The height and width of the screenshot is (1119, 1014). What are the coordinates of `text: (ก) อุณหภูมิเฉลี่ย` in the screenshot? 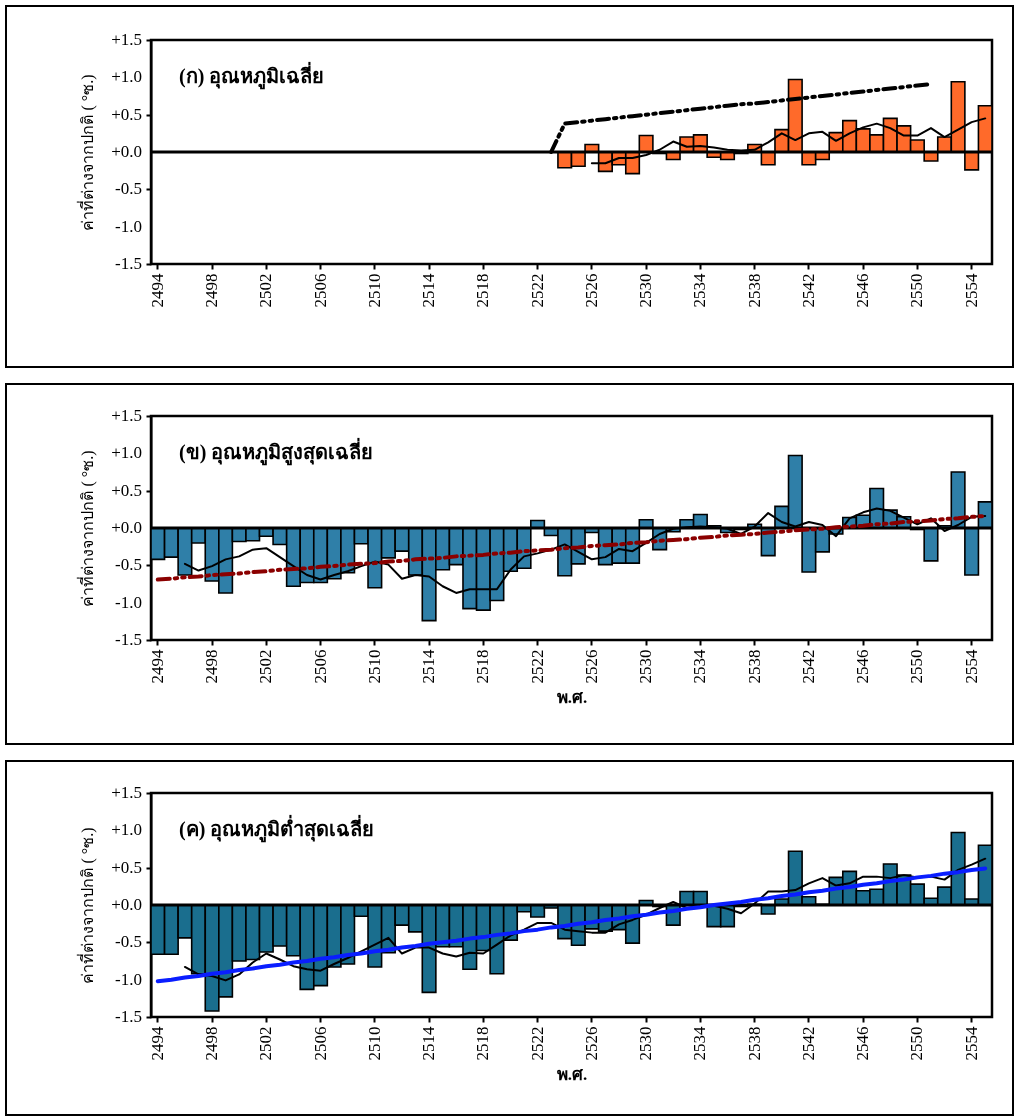 It's located at (252, 75).